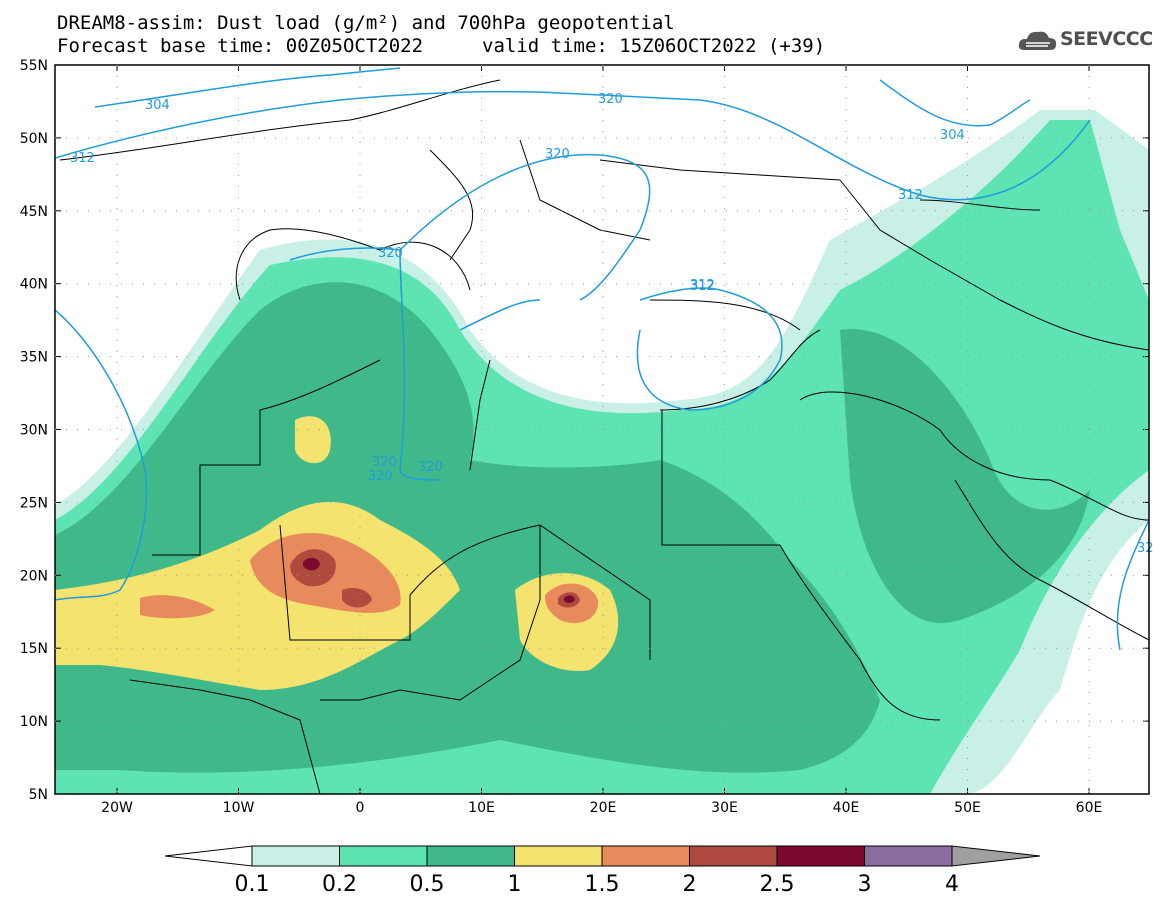  Describe the element at coordinates (1089, 808) in the screenshot. I see `lon-tick-label: 60E` at that location.